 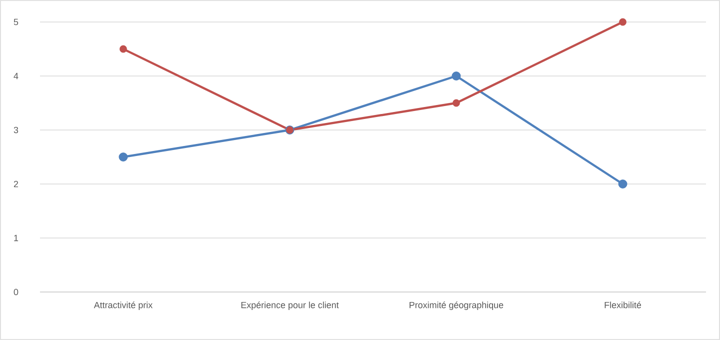 I want to click on y-tick-label: 5, so click(x=16, y=22).